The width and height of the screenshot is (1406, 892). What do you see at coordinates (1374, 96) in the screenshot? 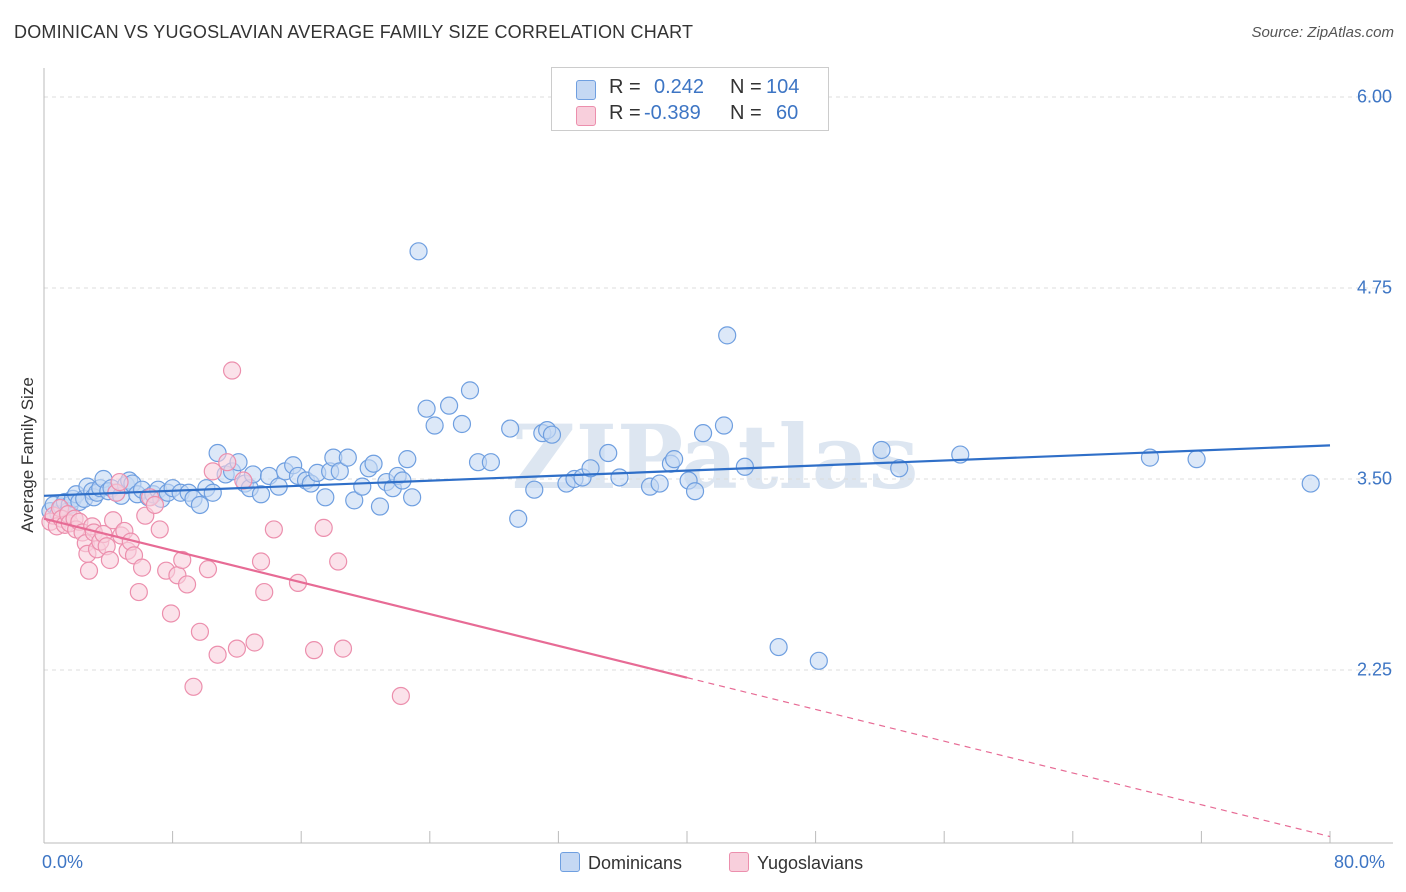
I see `y-tick-label-6-00: 6.00` at bounding box center [1374, 96].